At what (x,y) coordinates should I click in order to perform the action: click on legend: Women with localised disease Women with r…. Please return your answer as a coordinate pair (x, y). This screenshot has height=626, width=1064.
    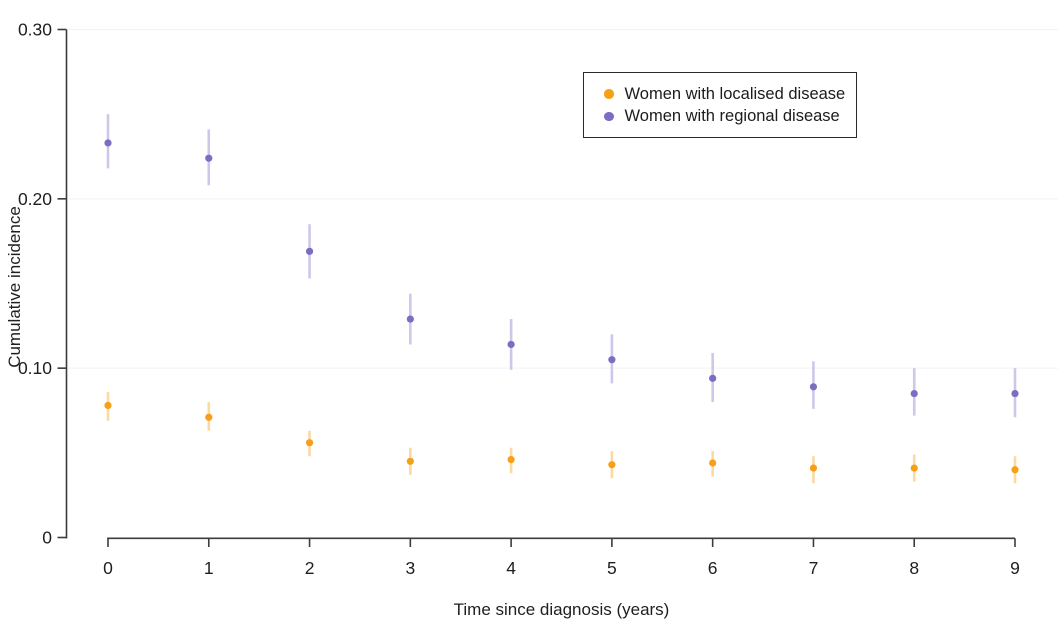
    Looking at the image, I should click on (720, 105).